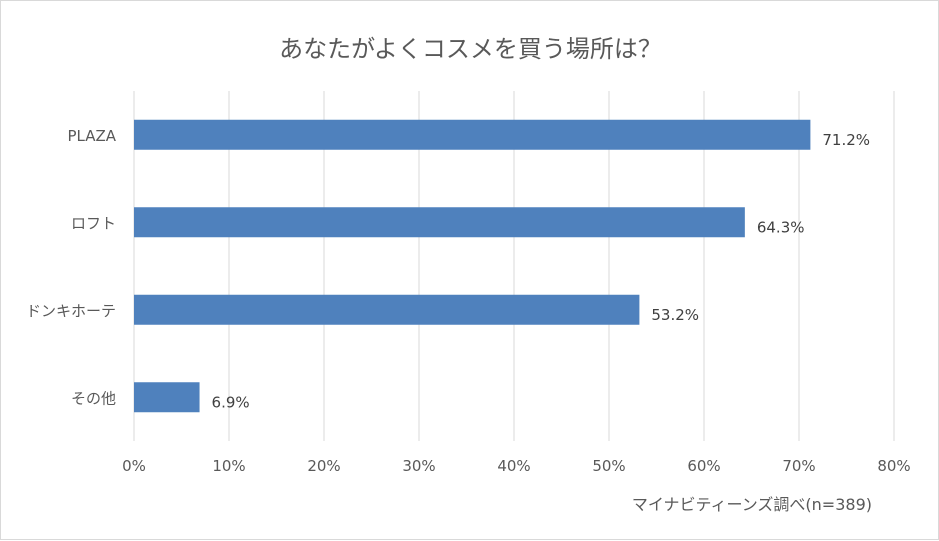 The height and width of the screenshot is (541, 939). What do you see at coordinates (608, 466) in the screenshot?
I see `x-tick-label: 50%` at bounding box center [608, 466].